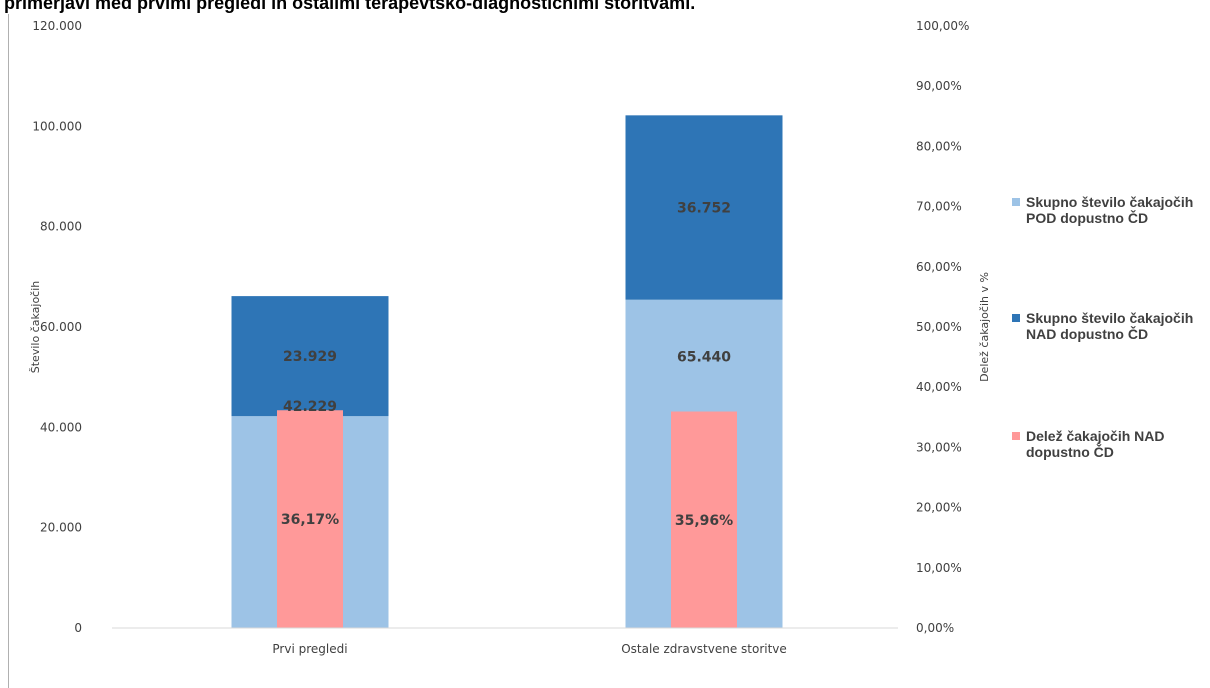 The image size is (1210, 688). Describe the element at coordinates (1016, 318) in the screenshot. I see `legend-swatch-nad` at that location.